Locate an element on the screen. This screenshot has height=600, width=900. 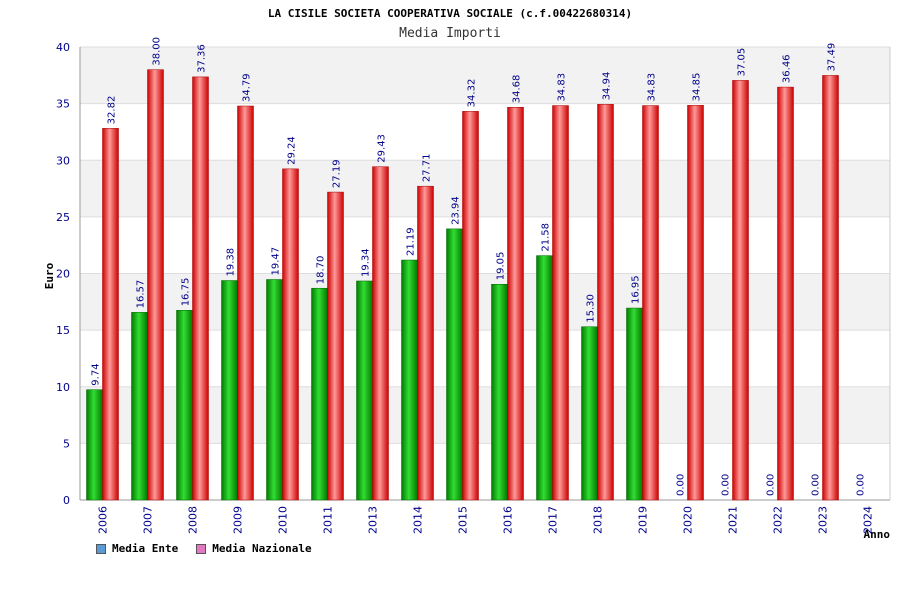
legend-swatch-nazionale is located at coordinates (201, 548).